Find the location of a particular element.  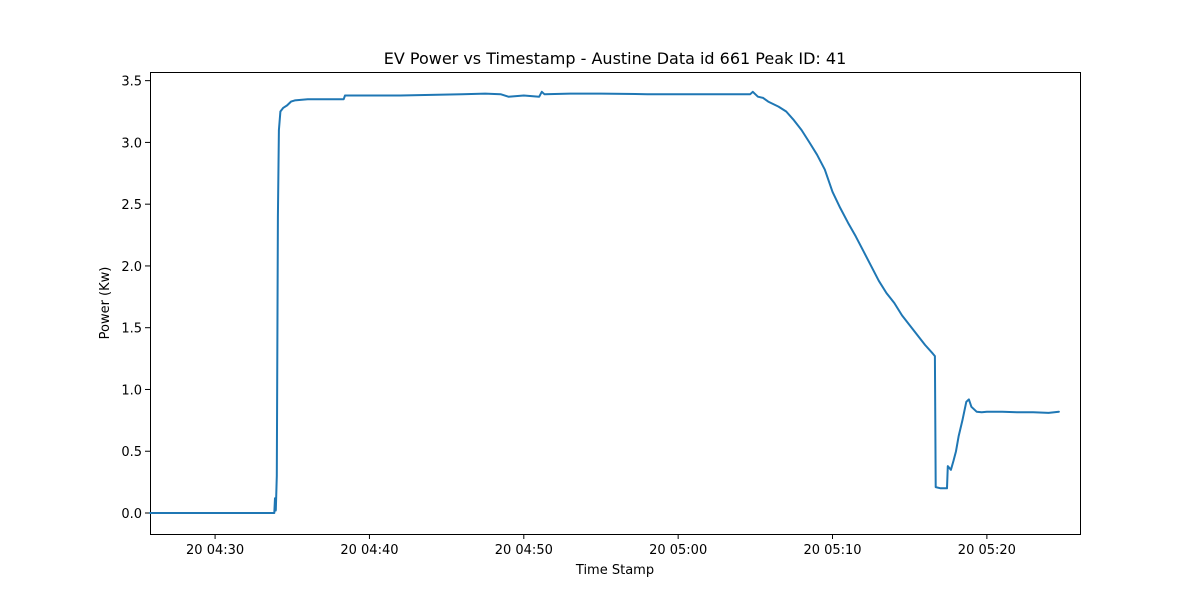

x-axis-label: Time Stamp is located at coordinates (614, 570).